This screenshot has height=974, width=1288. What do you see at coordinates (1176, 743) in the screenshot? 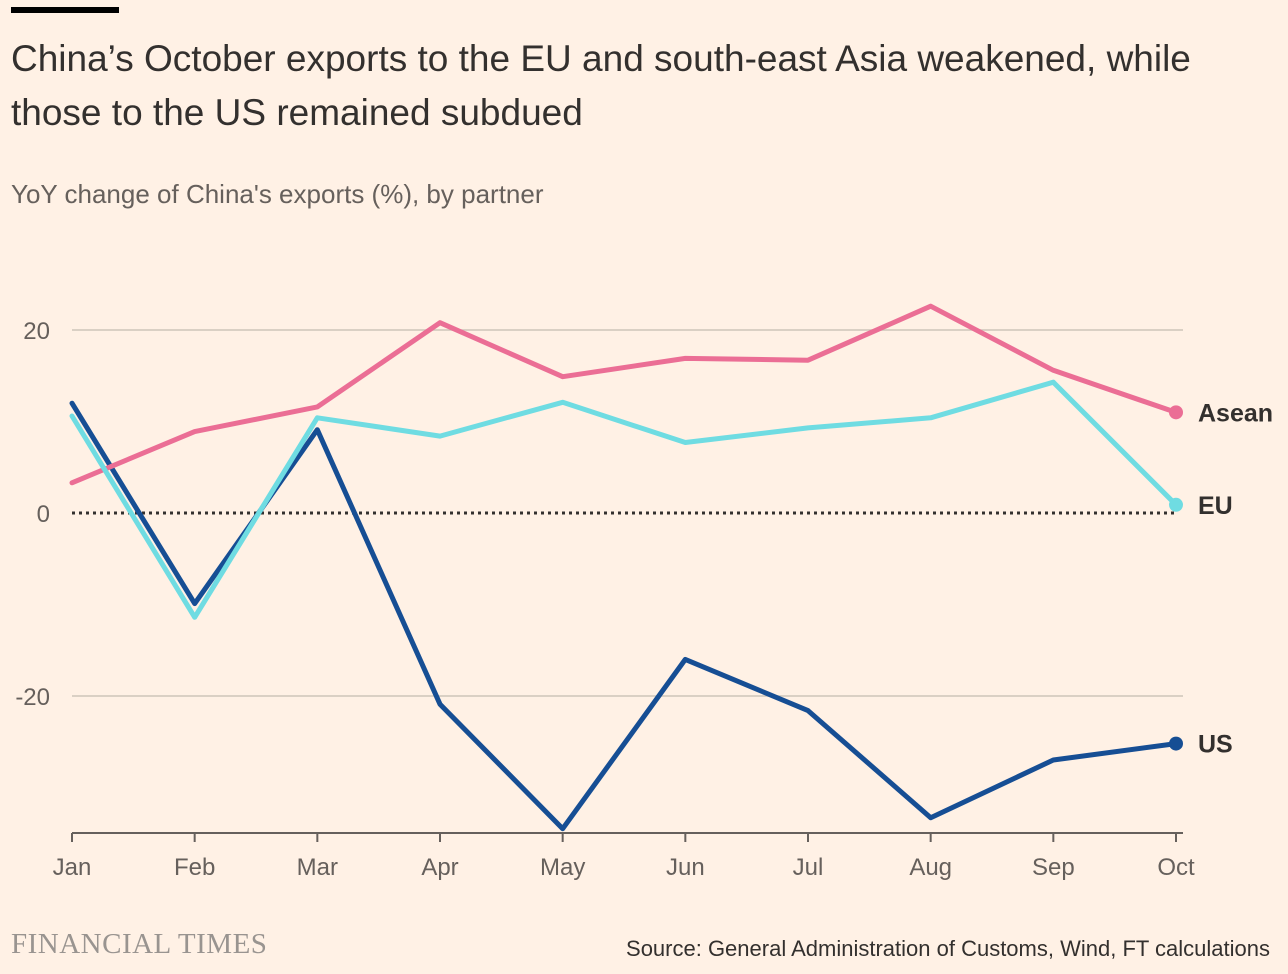
I see `end-point-us` at bounding box center [1176, 743].